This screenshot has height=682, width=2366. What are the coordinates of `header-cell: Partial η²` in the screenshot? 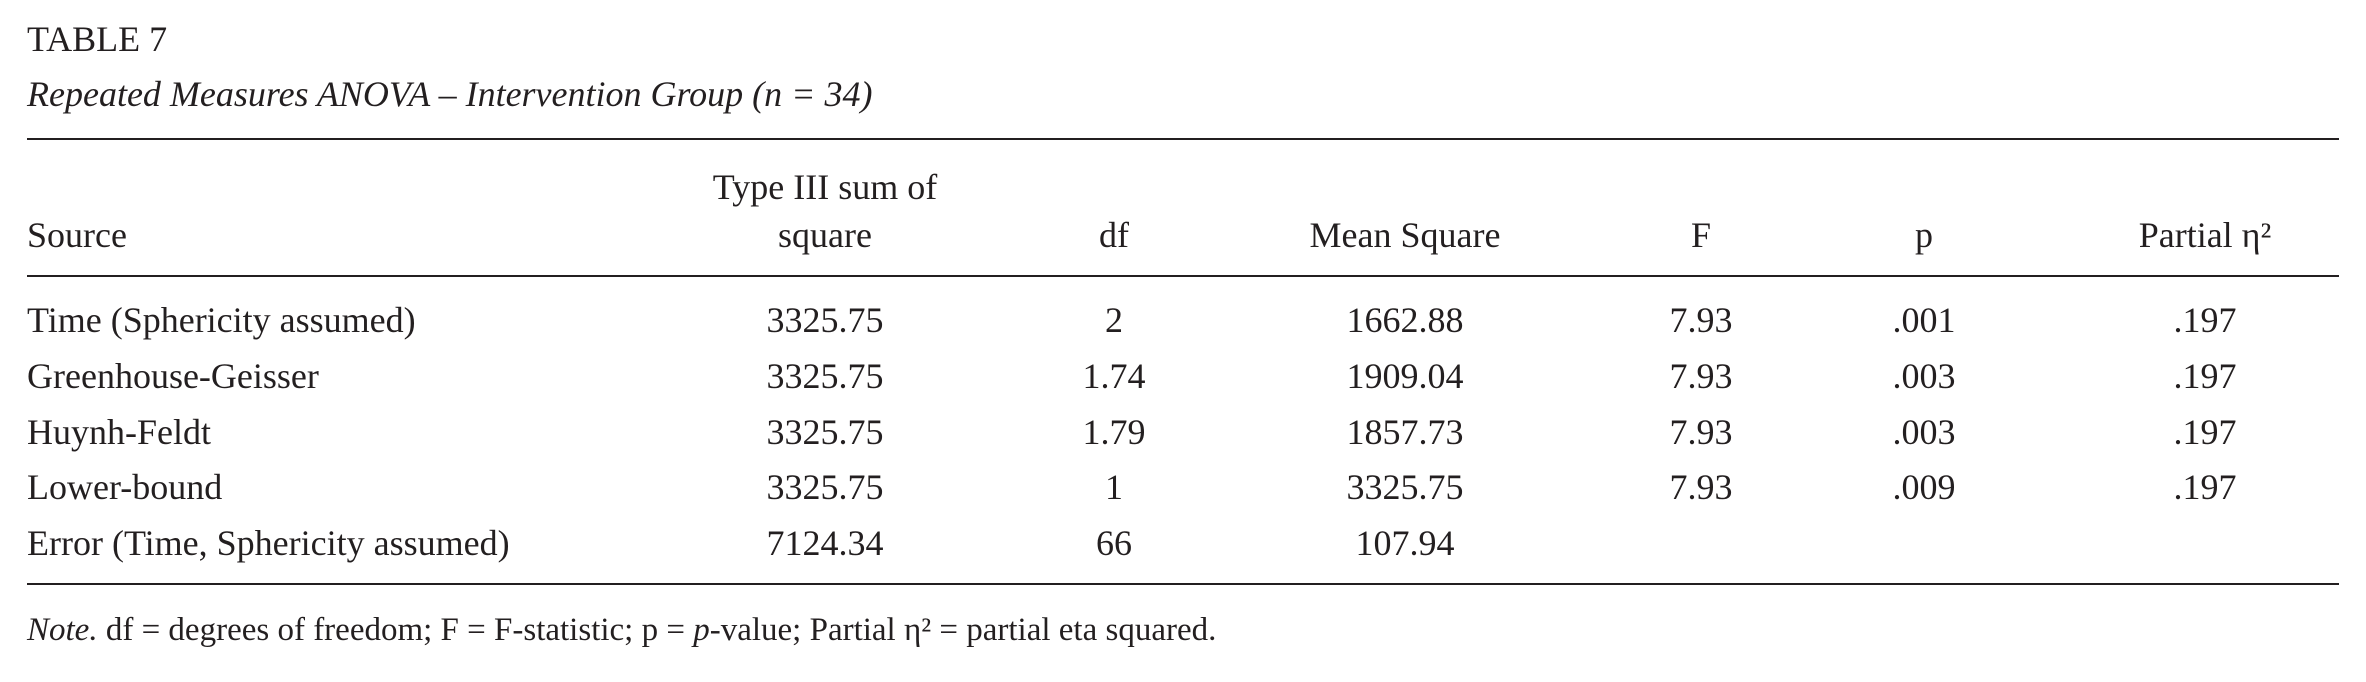 It's located at (2205, 235).